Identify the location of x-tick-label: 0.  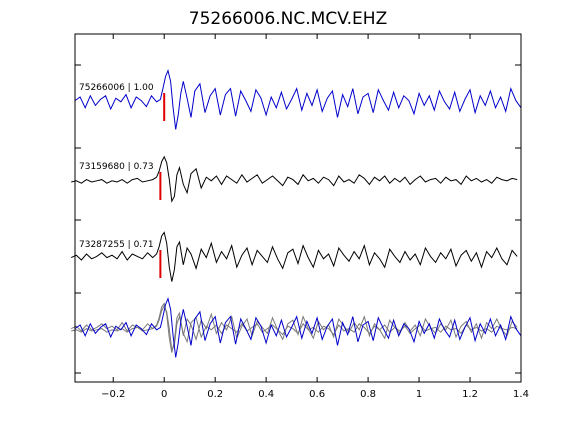
(164, 394).